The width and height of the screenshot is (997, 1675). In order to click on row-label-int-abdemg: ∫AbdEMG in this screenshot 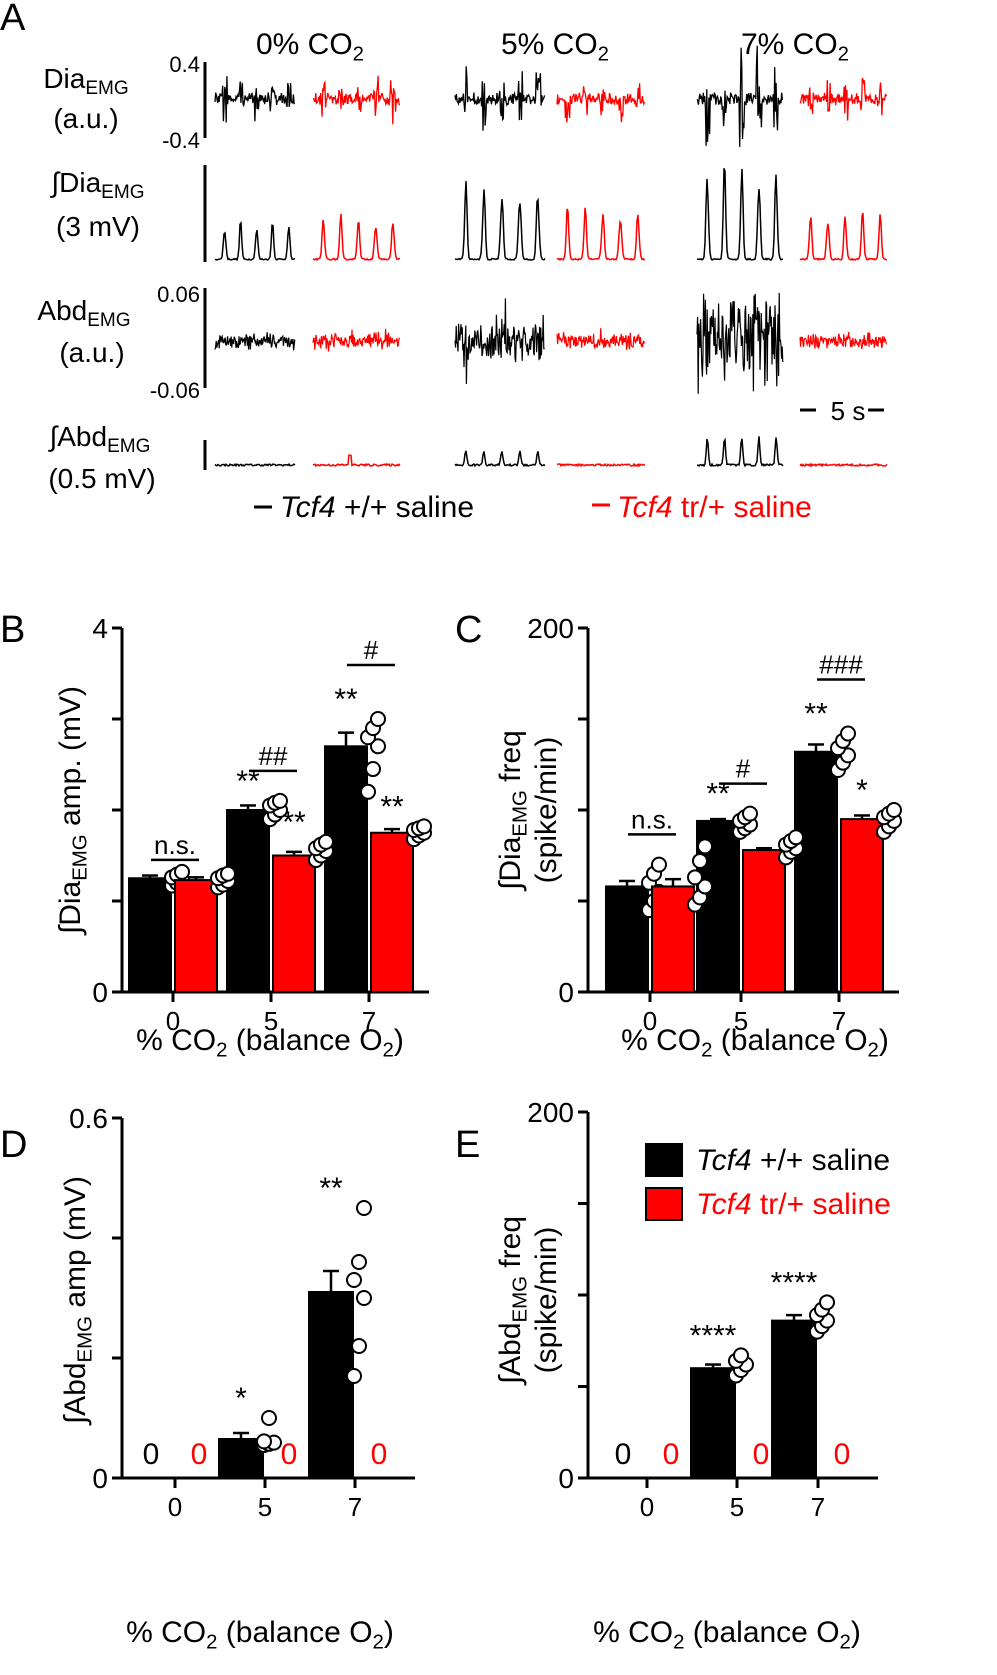, I will do `click(99, 439)`.